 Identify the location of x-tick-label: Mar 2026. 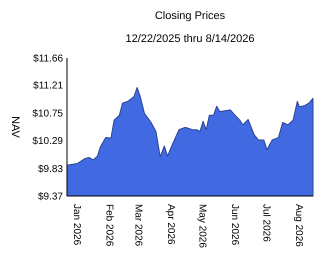
(138, 225).